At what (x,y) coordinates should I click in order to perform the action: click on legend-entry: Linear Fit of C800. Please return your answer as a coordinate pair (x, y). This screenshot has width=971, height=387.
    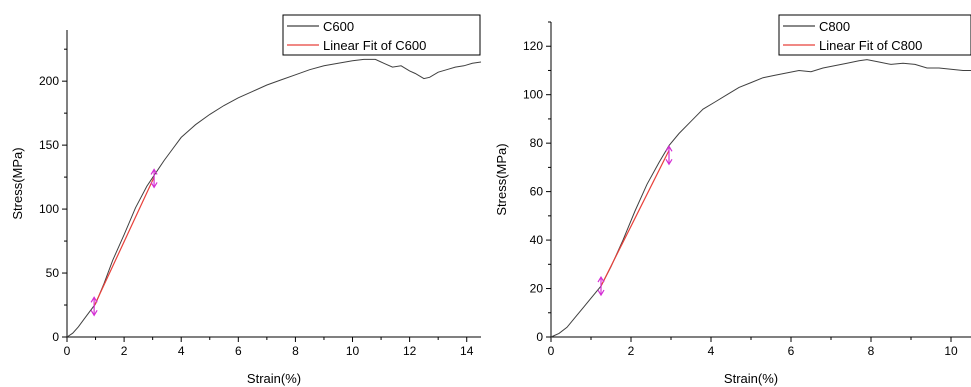
    Looking at the image, I should click on (870, 45).